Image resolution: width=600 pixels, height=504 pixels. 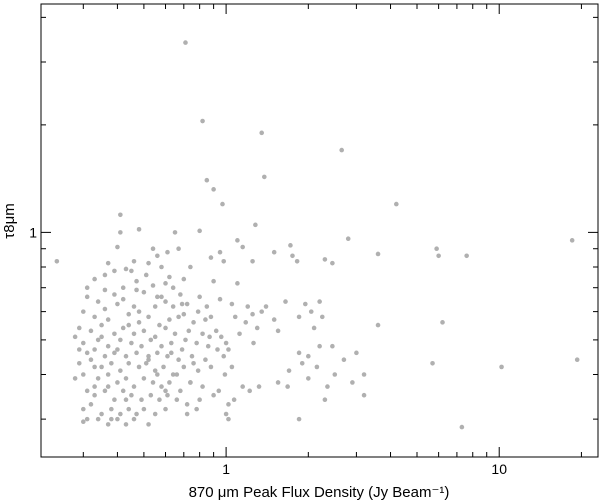 What do you see at coordinates (226, 469) in the screenshot?
I see `x-tick-label: 1` at bounding box center [226, 469].